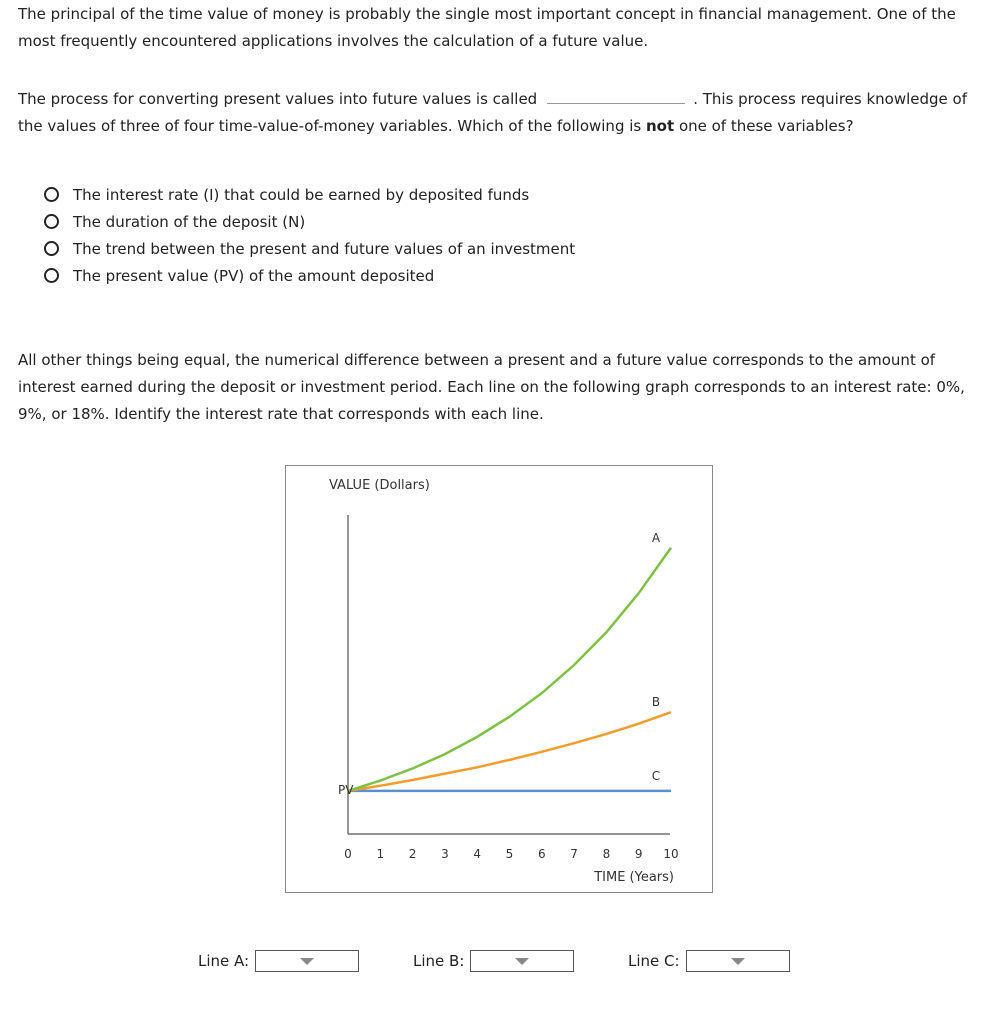  What do you see at coordinates (445, 854) in the screenshot?
I see `x-tick-label: 3` at bounding box center [445, 854].